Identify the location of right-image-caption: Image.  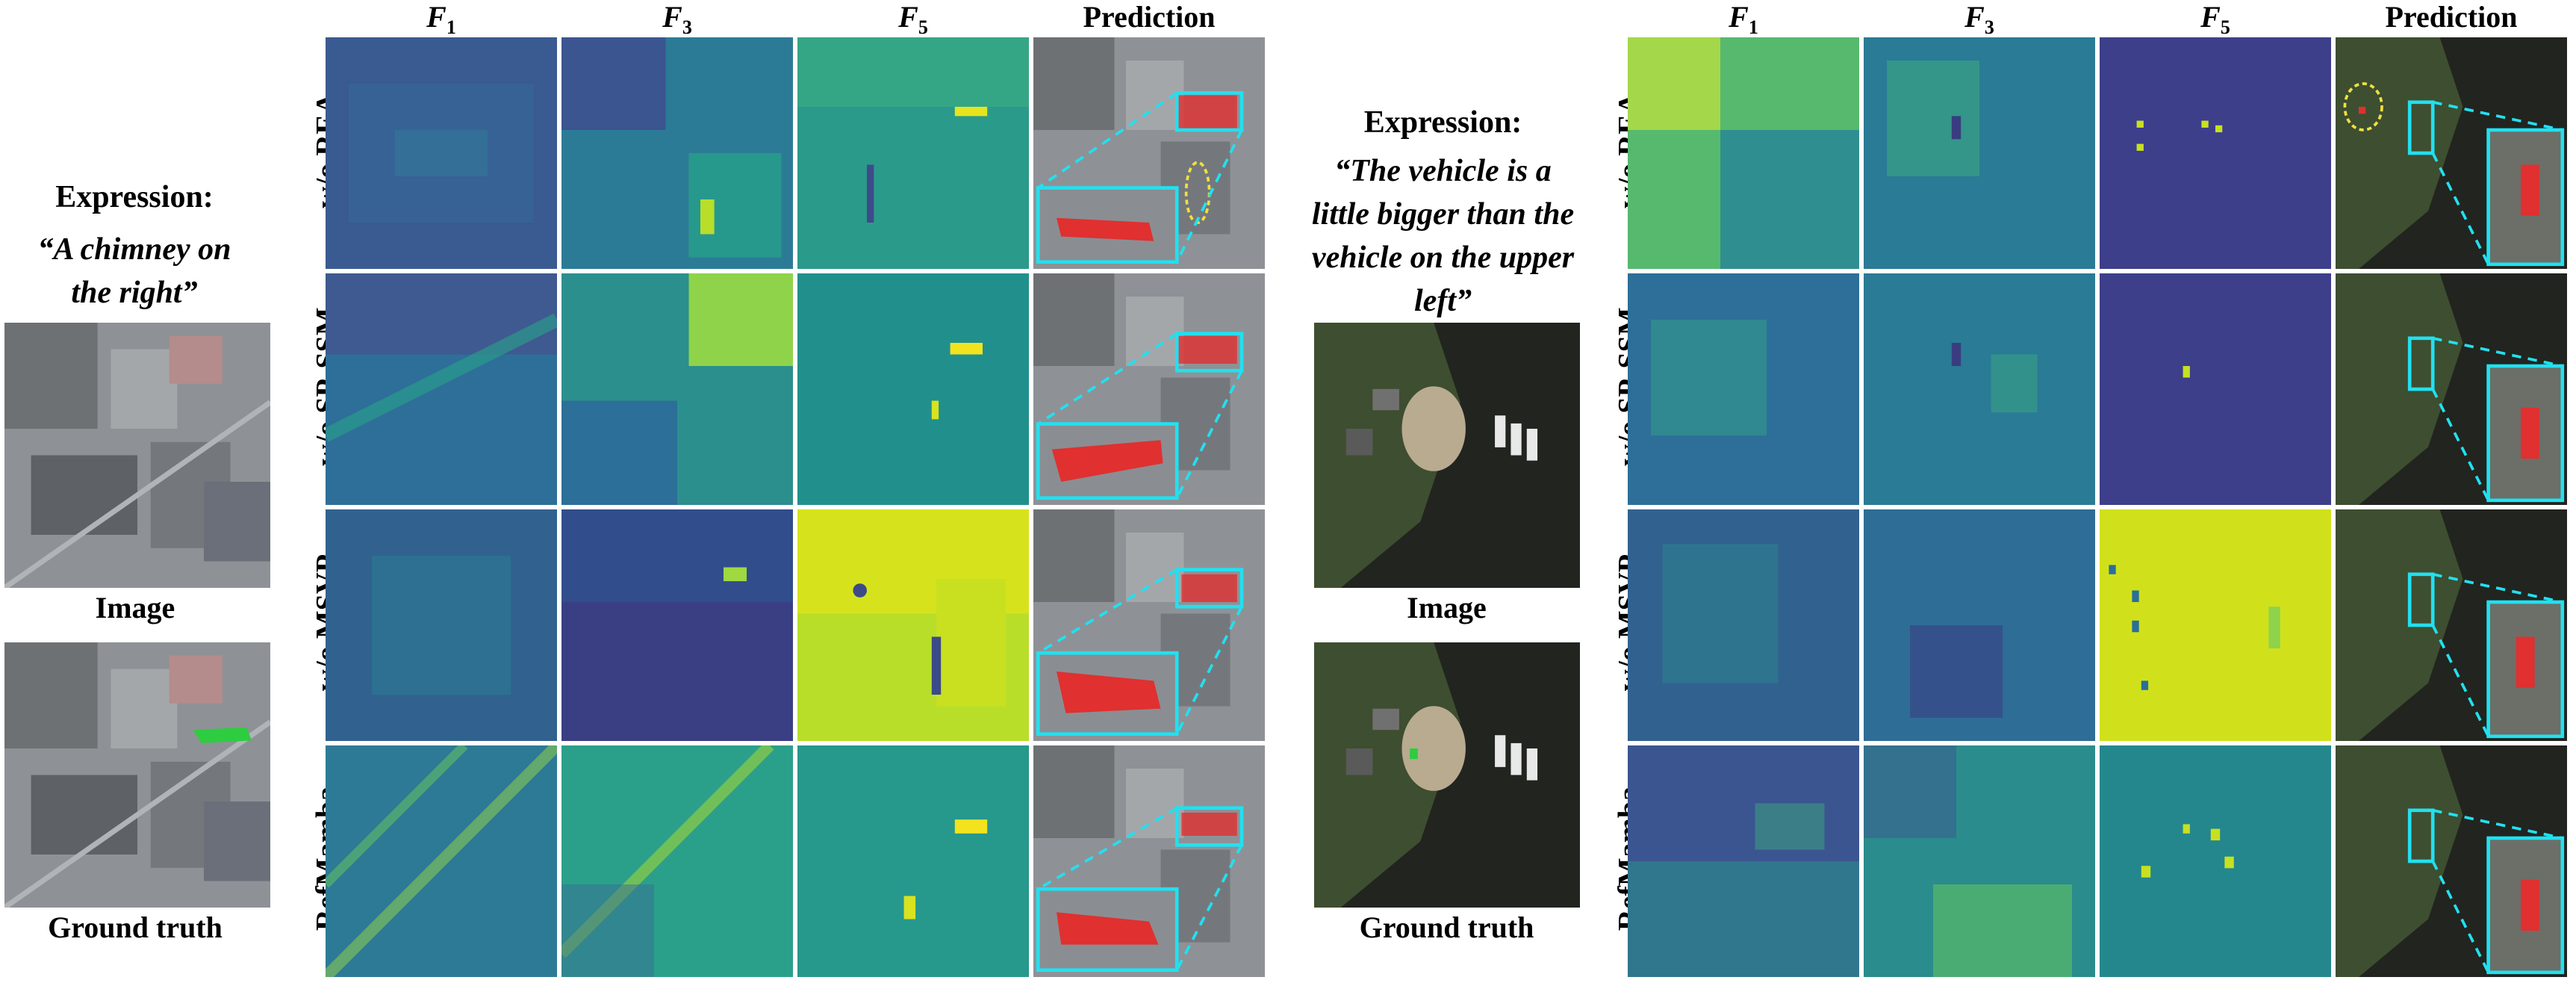
(1447, 607).